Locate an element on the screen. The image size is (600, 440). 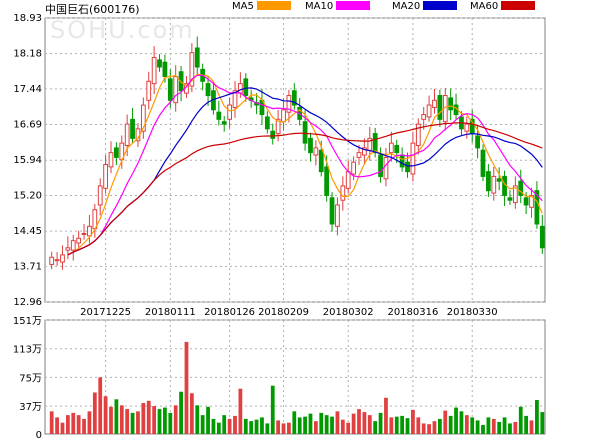
legend-label: MA60 is located at coordinates (484, 6).